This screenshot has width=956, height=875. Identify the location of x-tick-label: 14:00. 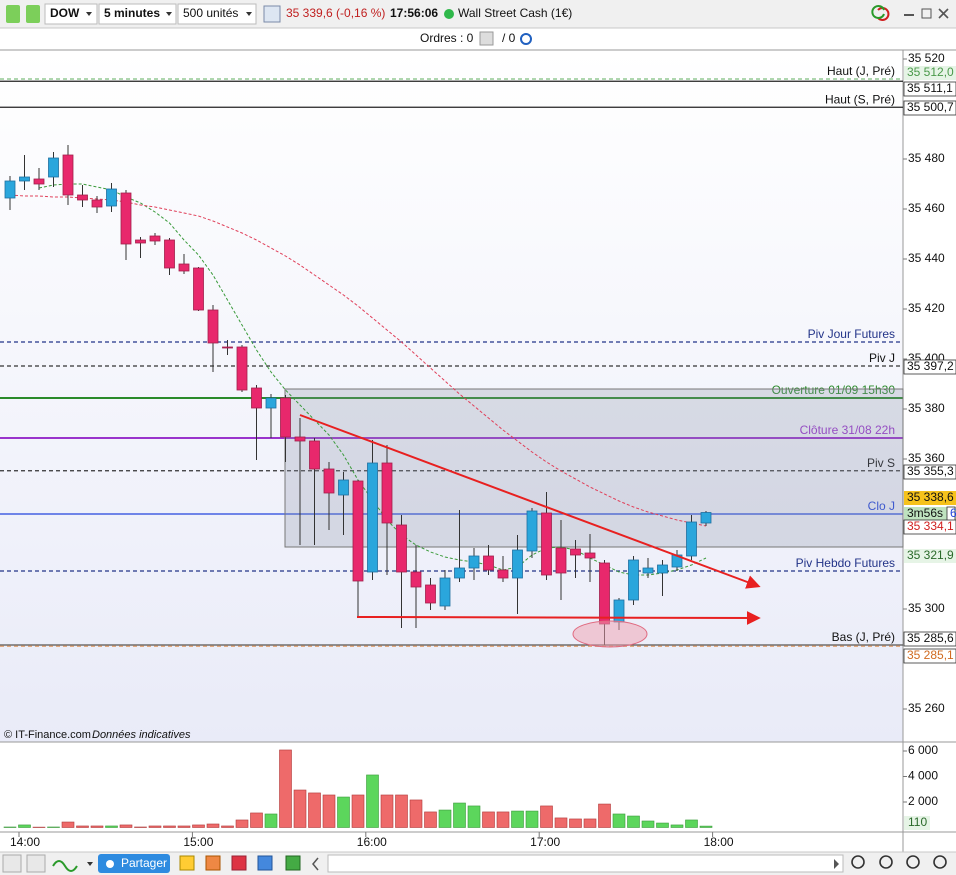
(25, 842).